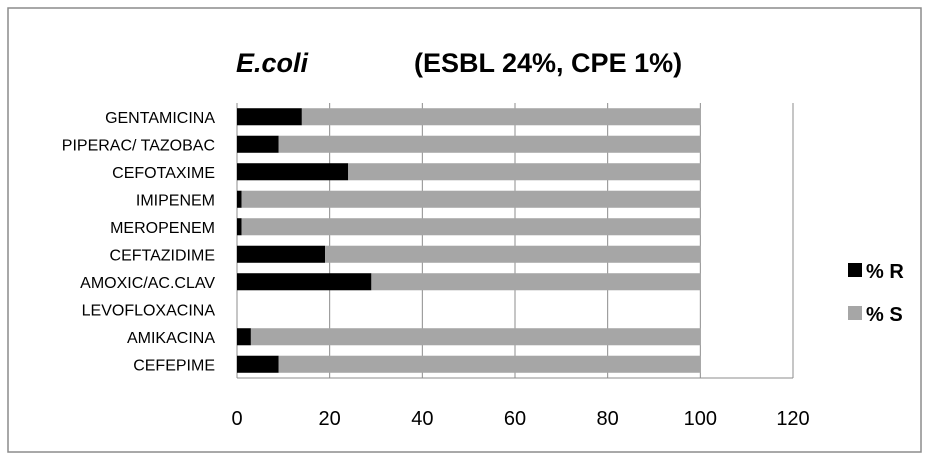 The width and height of the screenshot is (929, 465). What do you see at coordinates (792, 419) in the screenshot?
I see `x-tick-label: 120` at bounding box center [792, 419].